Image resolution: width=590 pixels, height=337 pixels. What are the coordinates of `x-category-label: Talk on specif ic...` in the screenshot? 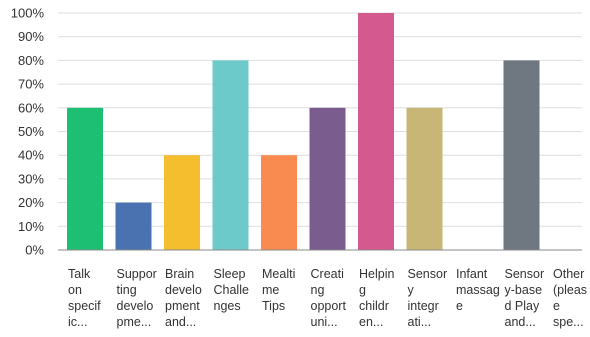 It's located at (84, 298).